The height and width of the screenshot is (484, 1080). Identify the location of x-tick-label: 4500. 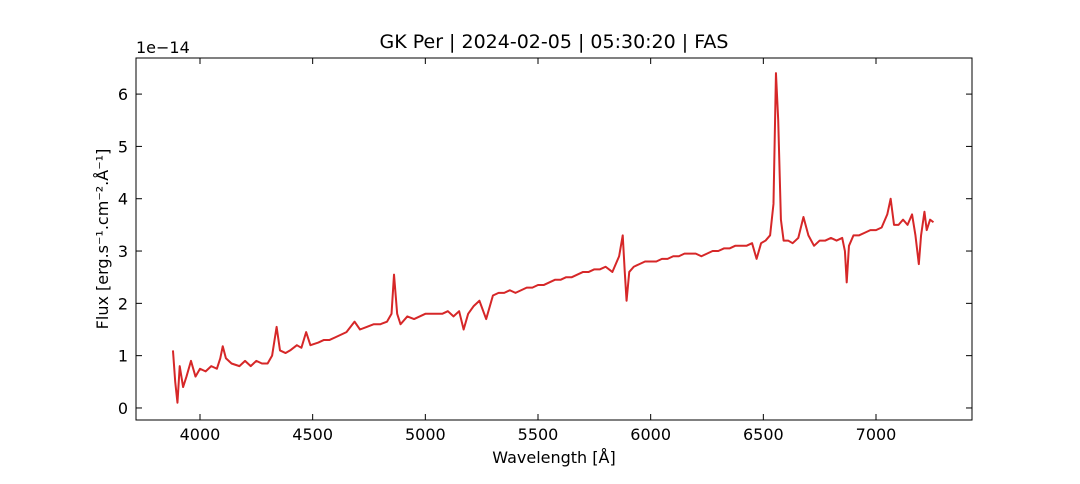
(312, 434).